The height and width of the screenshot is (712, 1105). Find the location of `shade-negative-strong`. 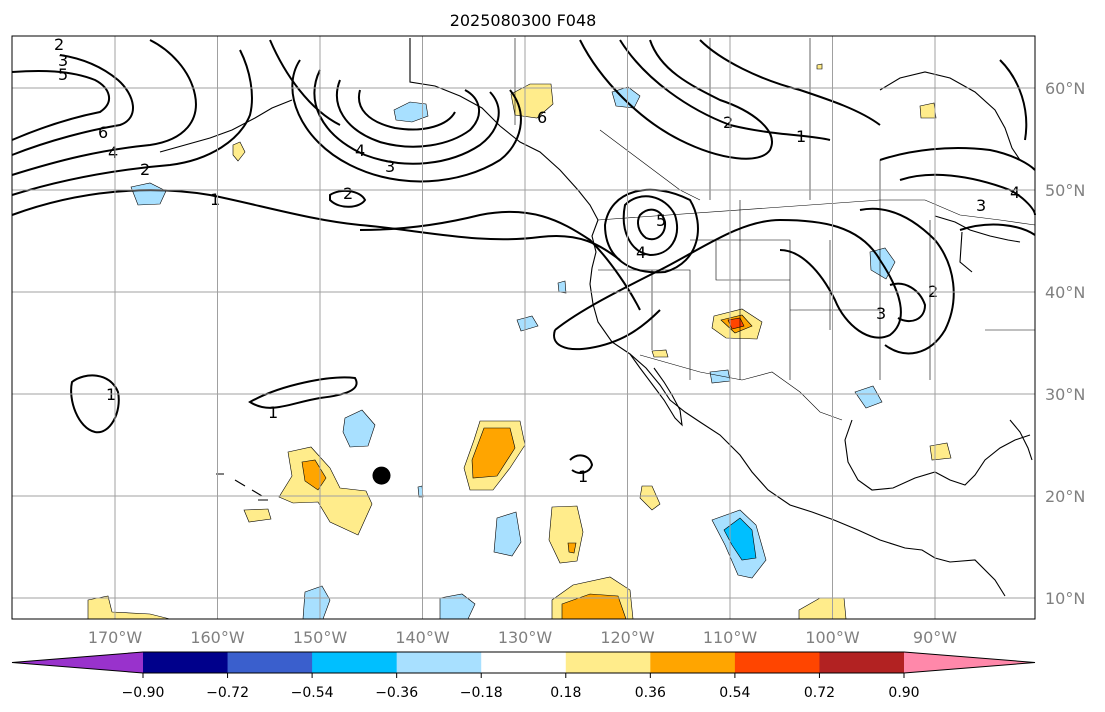

shade-negative-strong is located at coordinates (740, 539).